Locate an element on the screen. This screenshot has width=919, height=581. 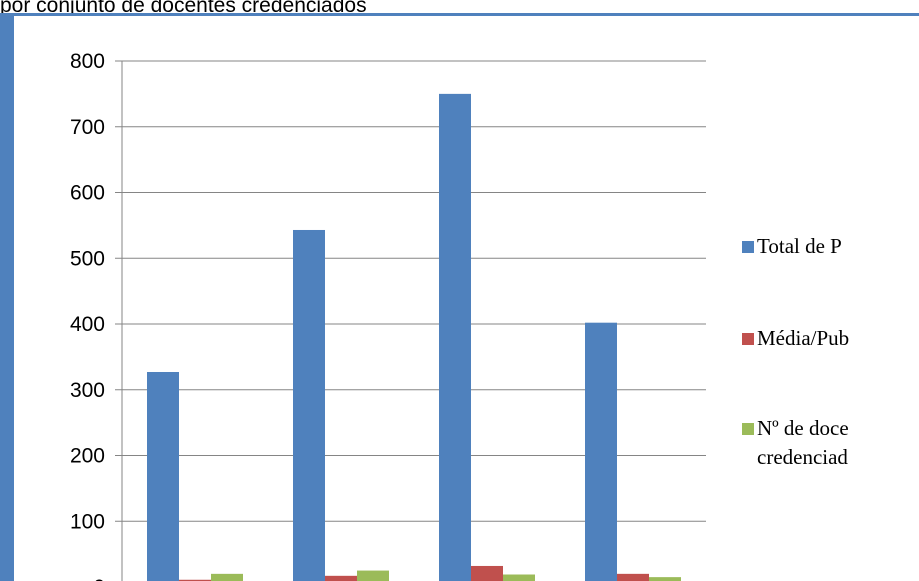
legend-label-2-0: Nº de doce is located at coordinates (803, 428).